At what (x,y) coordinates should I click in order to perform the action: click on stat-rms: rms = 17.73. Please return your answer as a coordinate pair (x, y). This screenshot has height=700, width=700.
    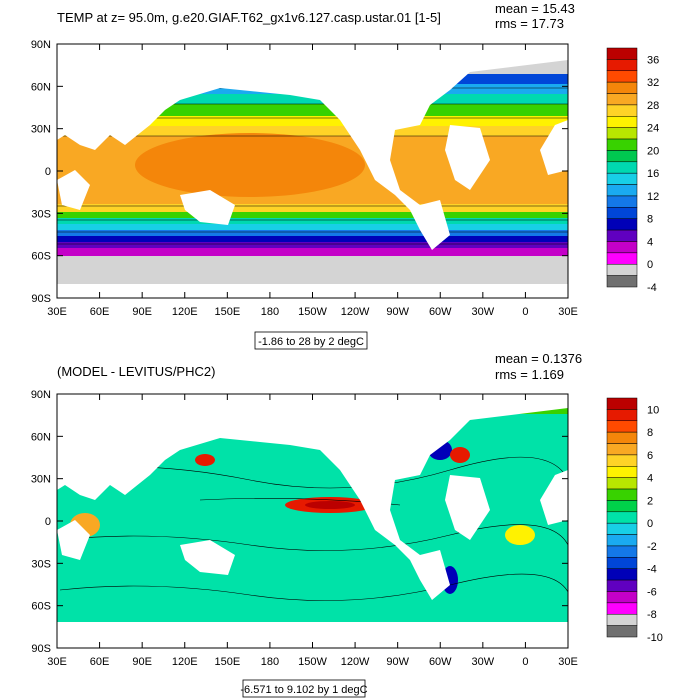
    Looking at the image, I should click on (529, 23).